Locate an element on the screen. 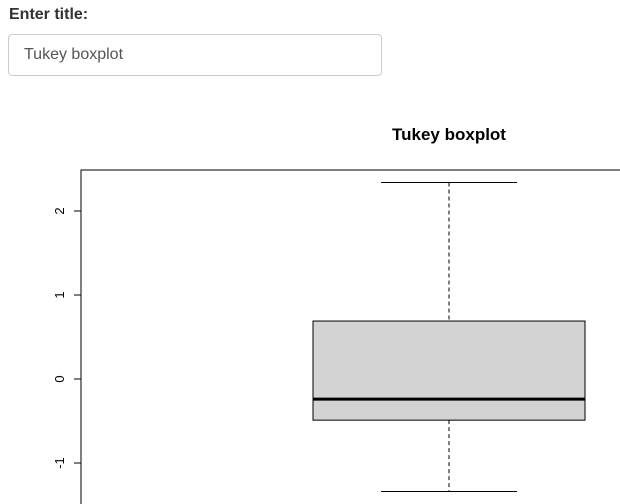 This screenshot has width=620, height=504. y-tick-label: 0 is located at coordinates (59, 378).